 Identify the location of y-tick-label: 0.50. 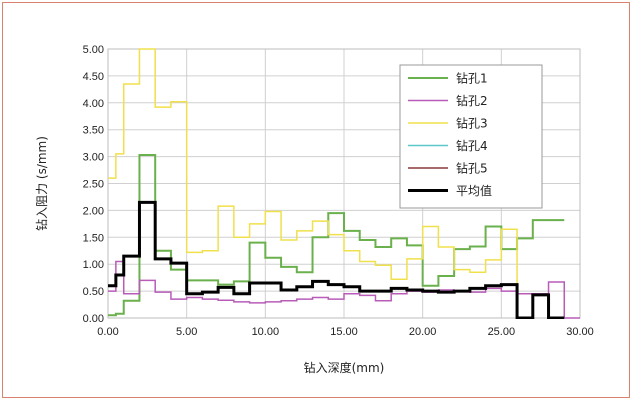
(93, 292).